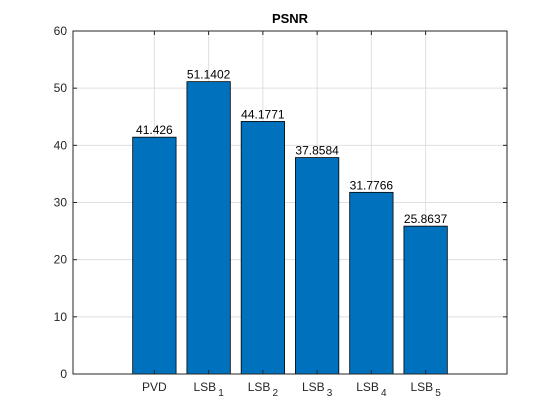  Describe the element at coordinates (61, 88) in the screenshot. I see `y-tick-label: 50` at that location.